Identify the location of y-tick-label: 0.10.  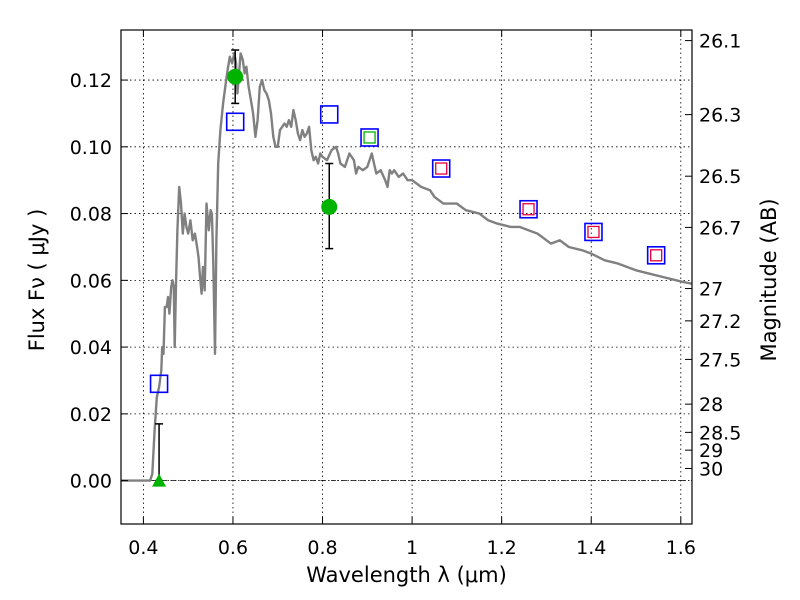
(91, 148).